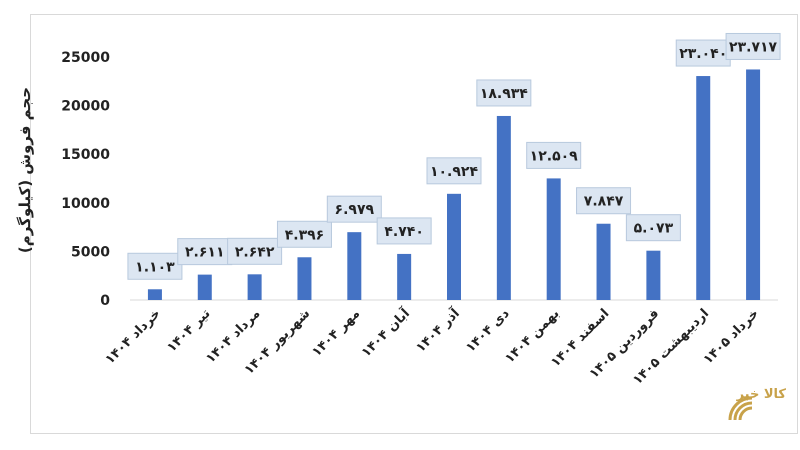 Image resolution: width=800 pixels, height=450 pixels. I want to click on data-label: ۴.۳۹۶, so click(305, 235).